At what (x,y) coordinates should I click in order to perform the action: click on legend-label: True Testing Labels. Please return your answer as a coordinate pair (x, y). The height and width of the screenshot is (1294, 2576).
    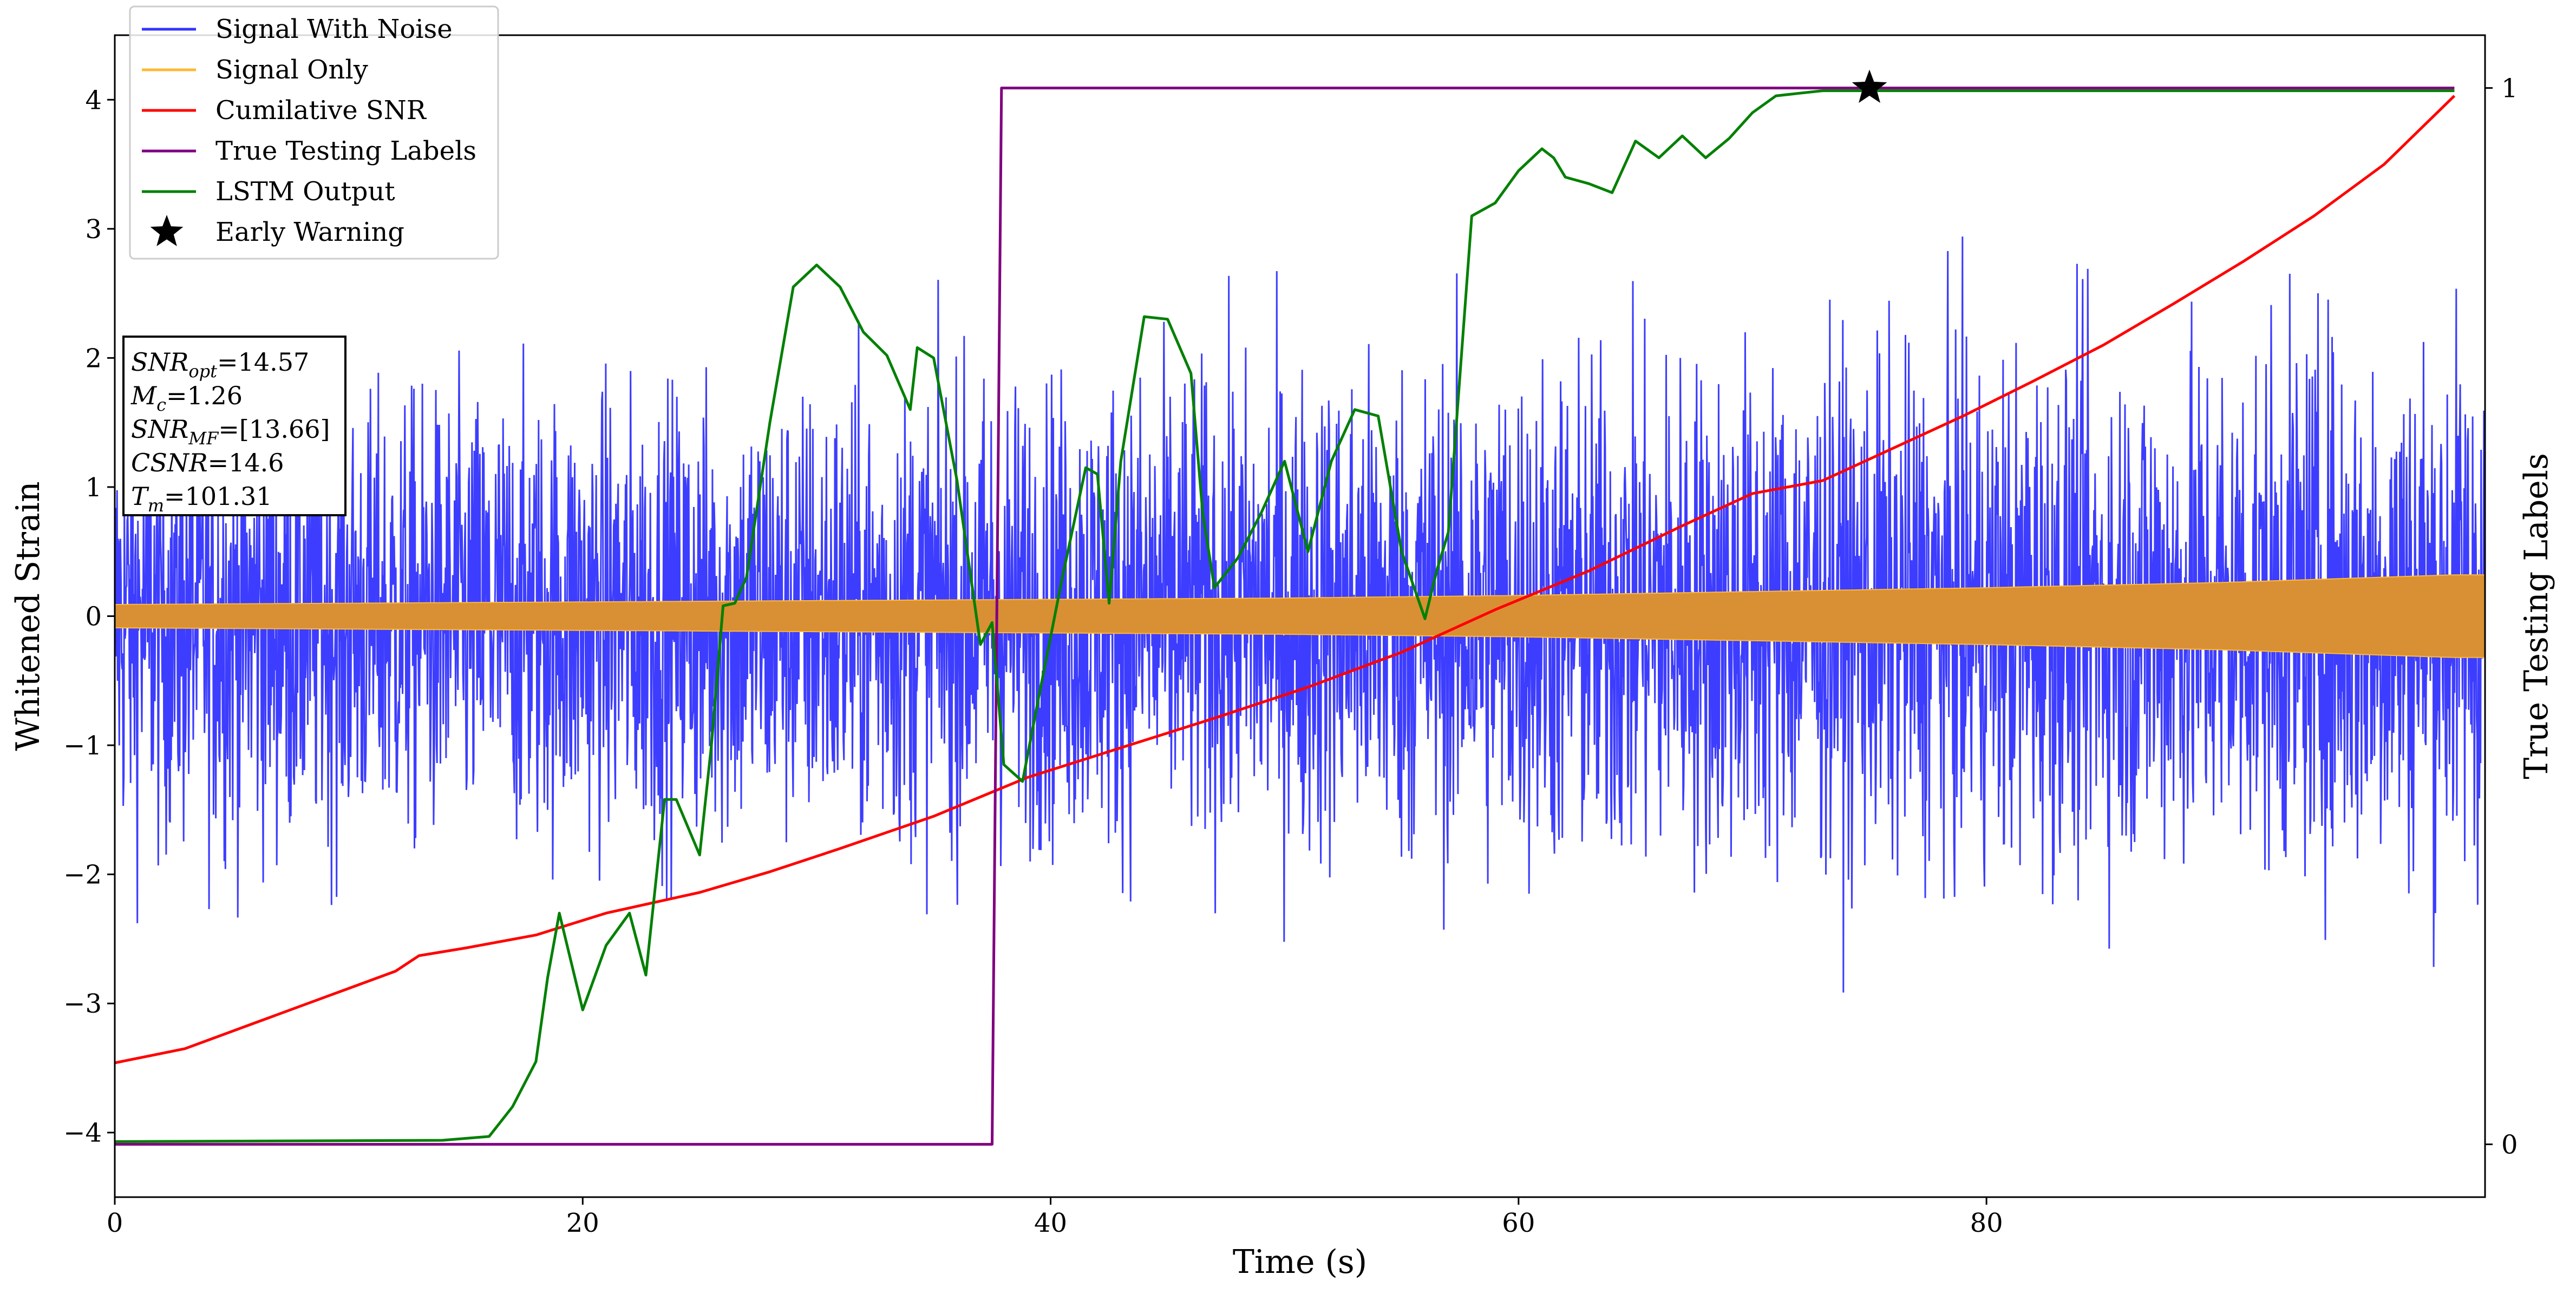
    Looking at the image, I should click on (345, 151).